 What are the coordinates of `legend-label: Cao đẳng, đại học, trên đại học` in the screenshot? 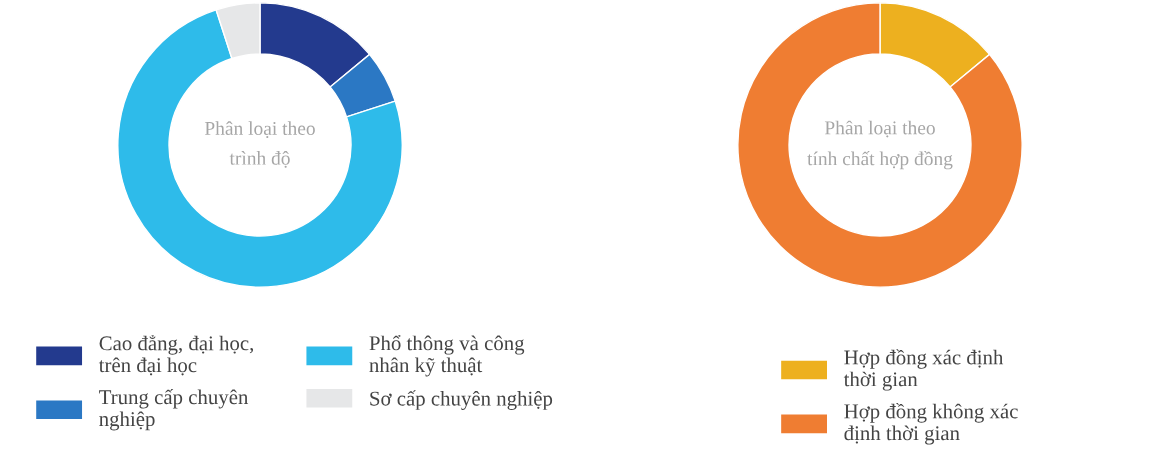 It's located at (176, 355).